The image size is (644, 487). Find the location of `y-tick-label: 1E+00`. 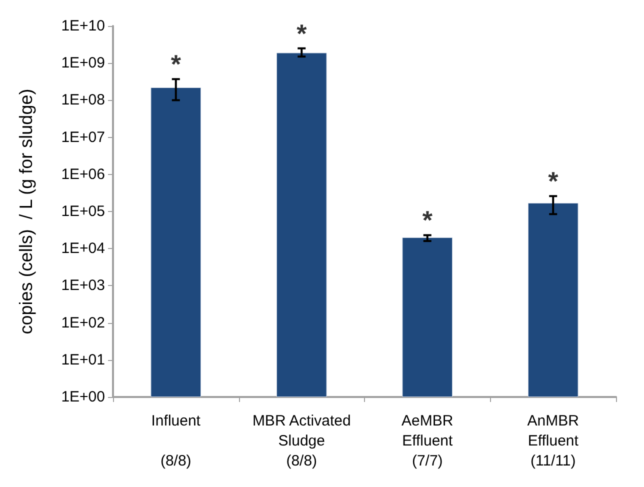

y-tick-label: 1E+00 is located at coordinates (83, 397).